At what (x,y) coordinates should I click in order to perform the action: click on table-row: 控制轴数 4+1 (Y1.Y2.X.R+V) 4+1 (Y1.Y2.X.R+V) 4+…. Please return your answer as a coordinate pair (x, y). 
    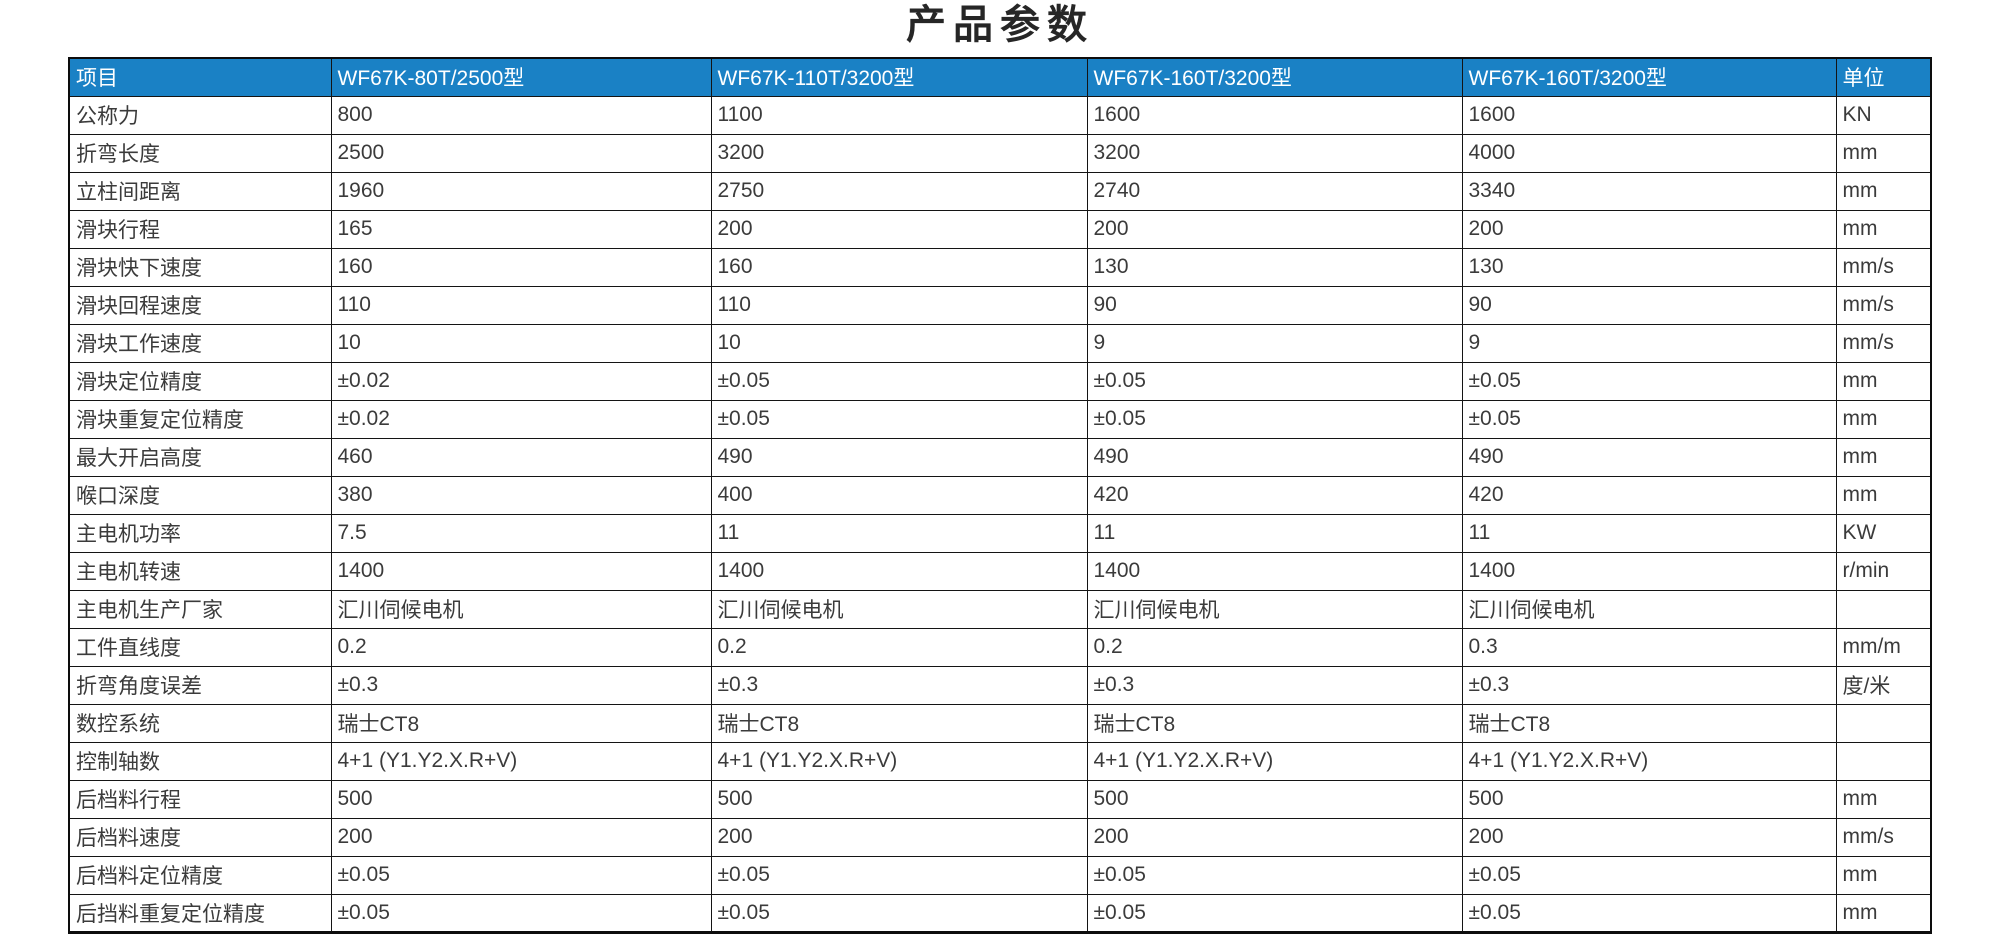
    Looking at the image, I should click on (1000, 761).